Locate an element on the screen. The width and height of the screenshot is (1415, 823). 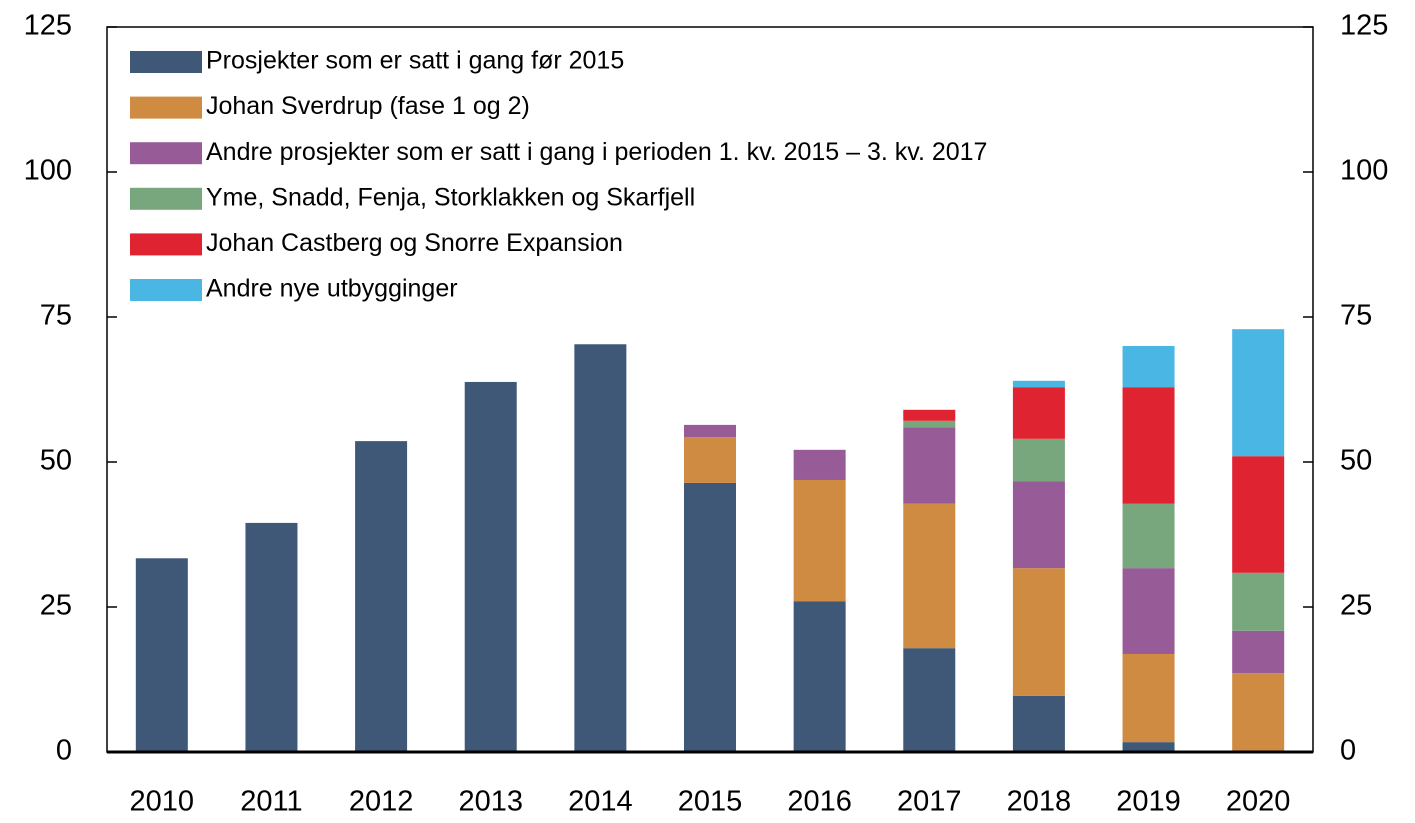
x-tick-label: 2018 is located at coordinates (1039, 802).